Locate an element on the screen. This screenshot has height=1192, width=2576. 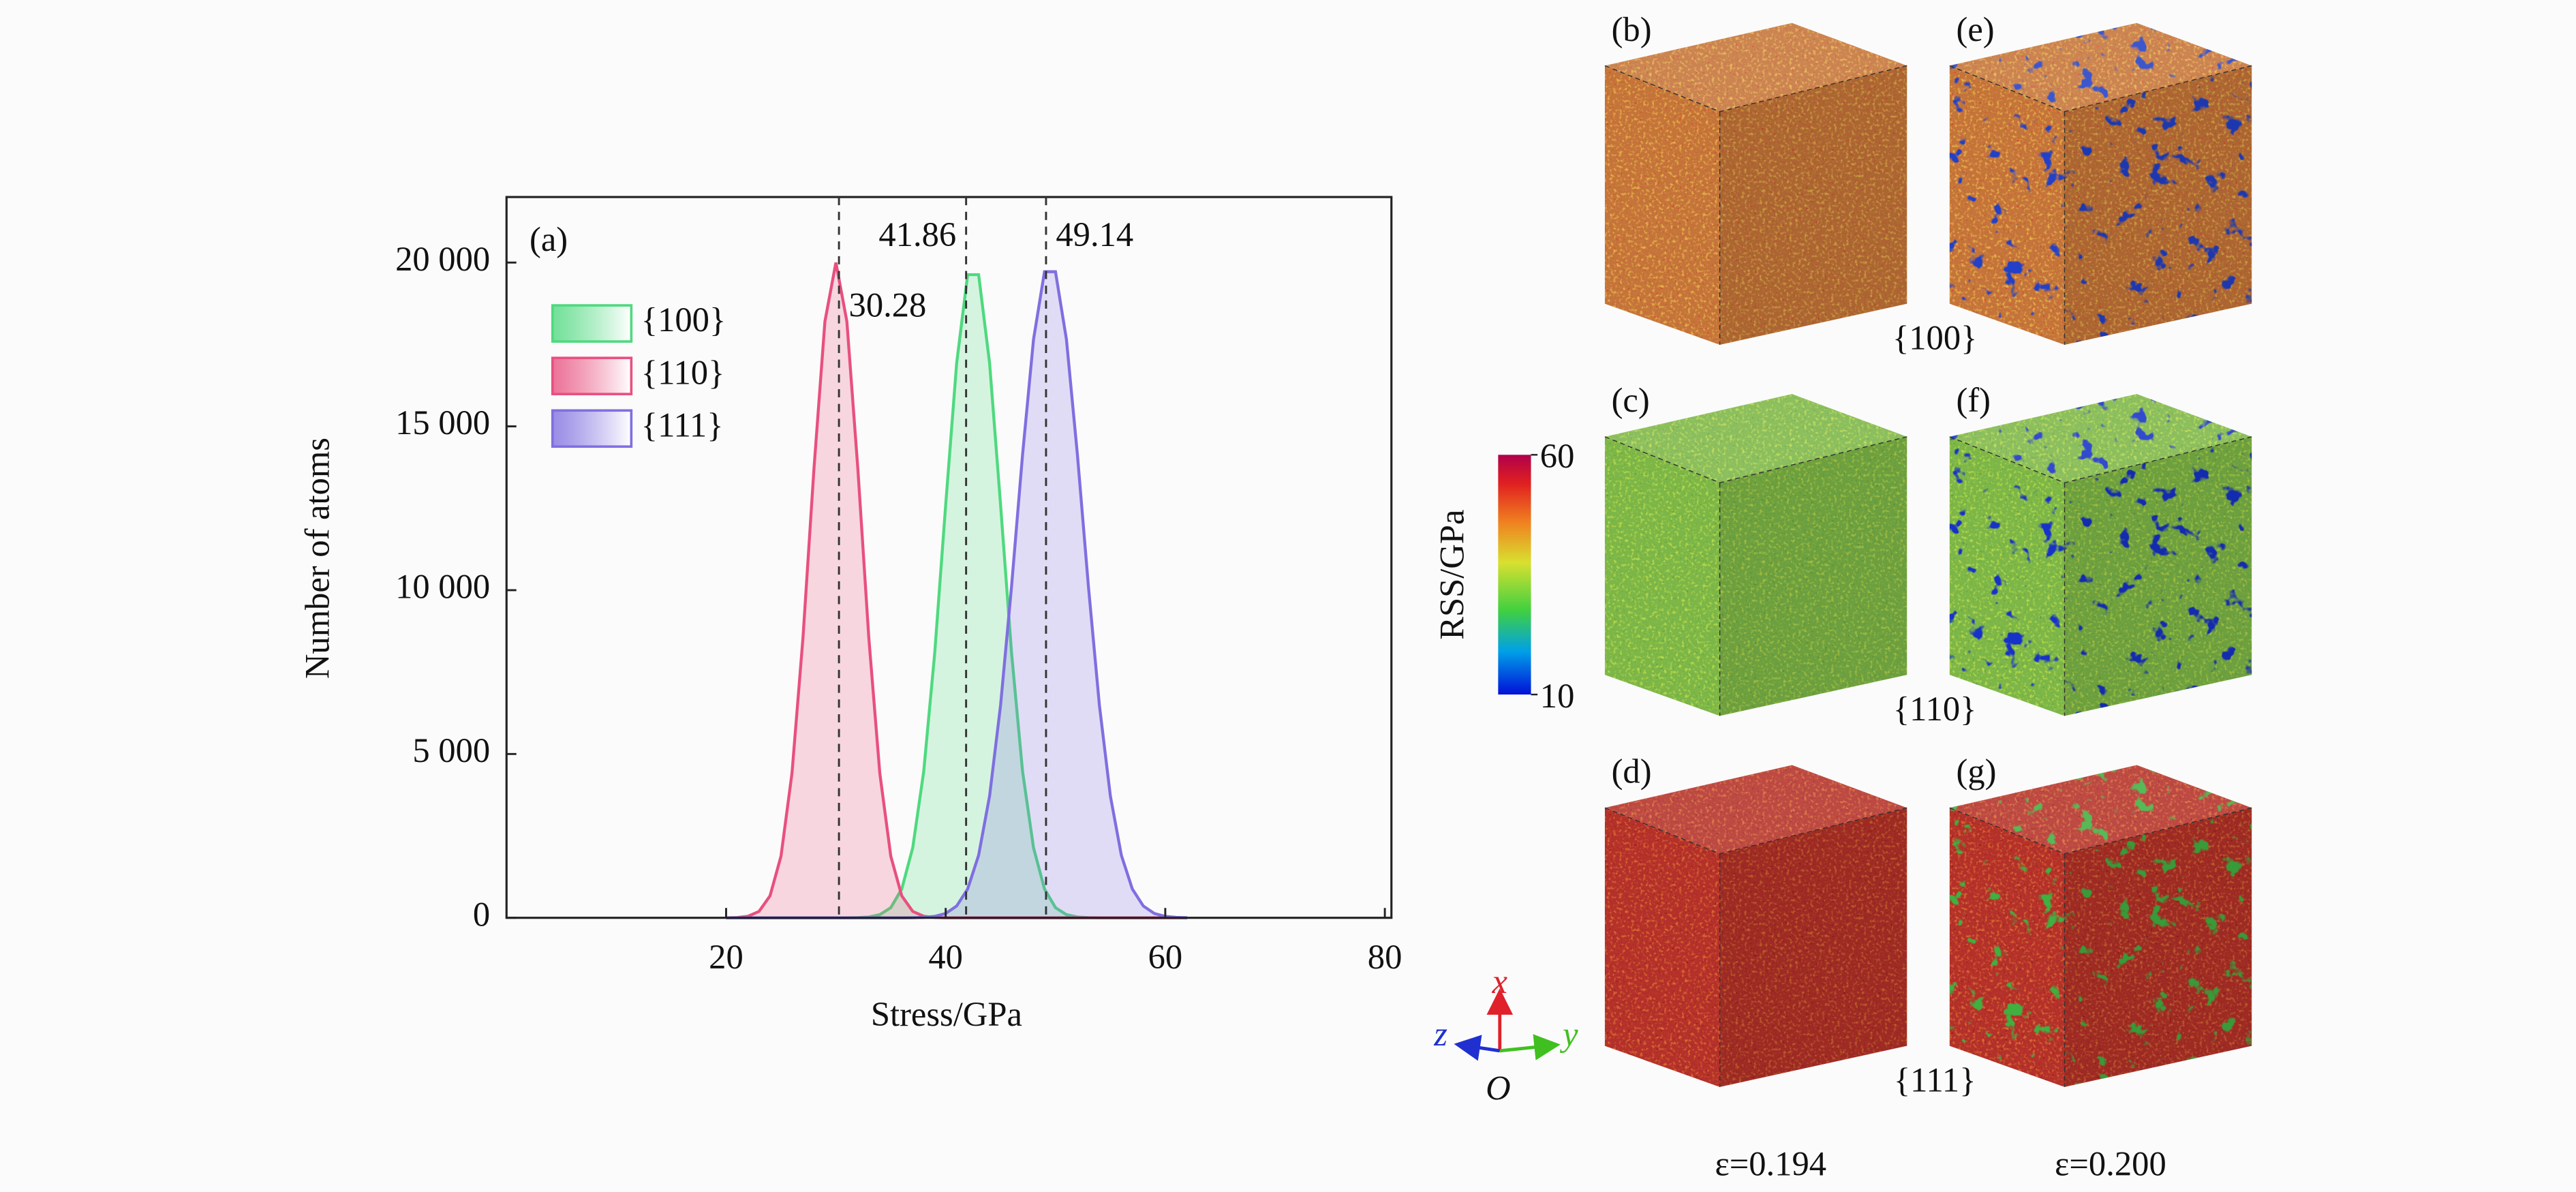
y-tick-label: 5 000 is located at coordinates (451, 750).